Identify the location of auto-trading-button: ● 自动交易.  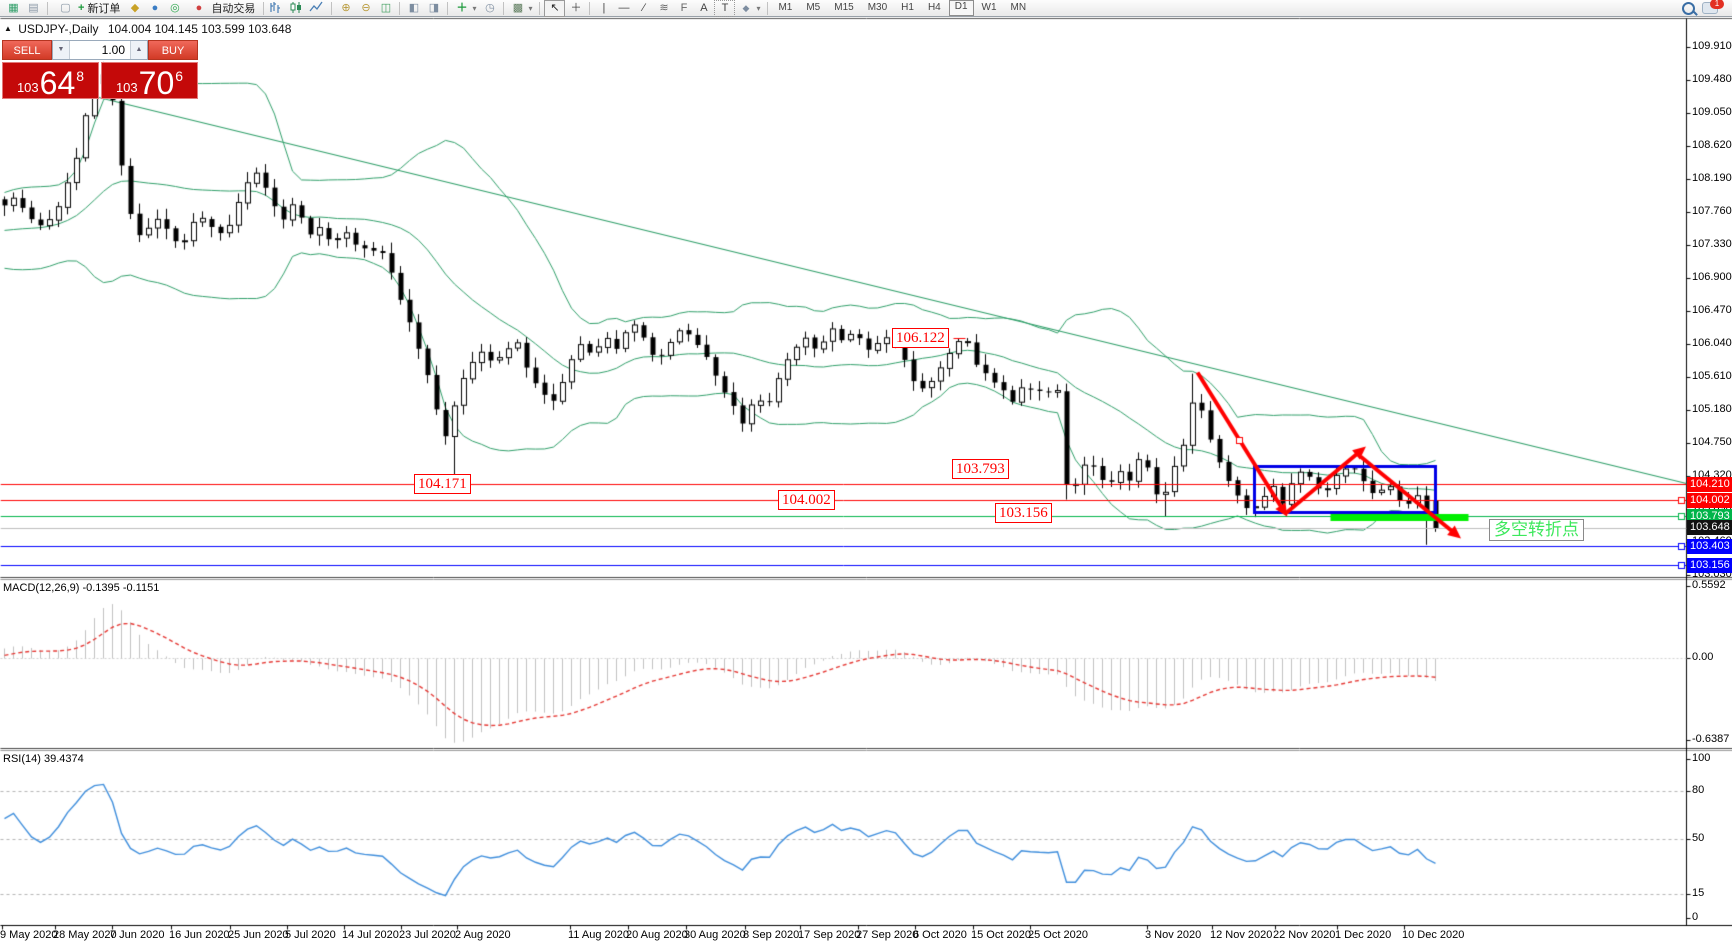
(222, 8).